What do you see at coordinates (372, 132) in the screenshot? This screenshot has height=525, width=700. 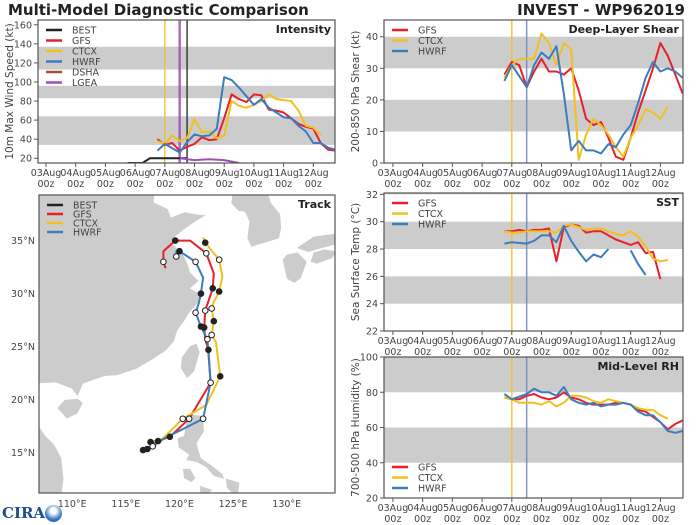 I see `y-tick-label: 10` at bounding box center [372, 132].